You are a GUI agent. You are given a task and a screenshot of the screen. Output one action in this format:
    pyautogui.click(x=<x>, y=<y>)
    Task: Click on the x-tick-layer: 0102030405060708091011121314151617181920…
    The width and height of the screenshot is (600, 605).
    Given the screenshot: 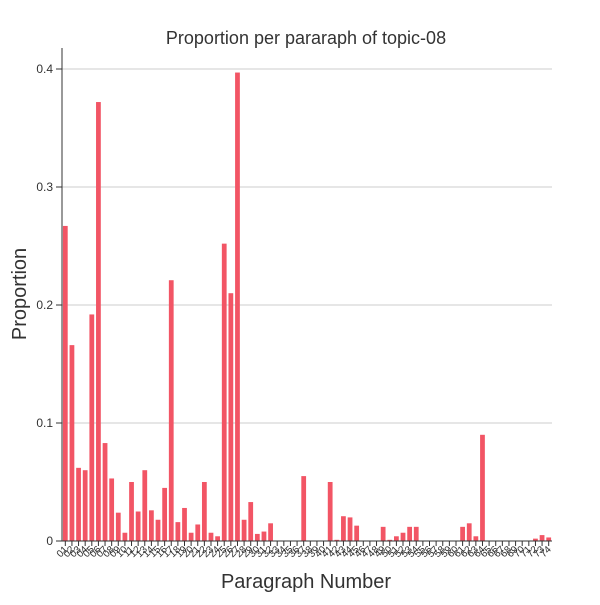 What is the action you would take?
    pyautogui.click(x=304, y=550)
    